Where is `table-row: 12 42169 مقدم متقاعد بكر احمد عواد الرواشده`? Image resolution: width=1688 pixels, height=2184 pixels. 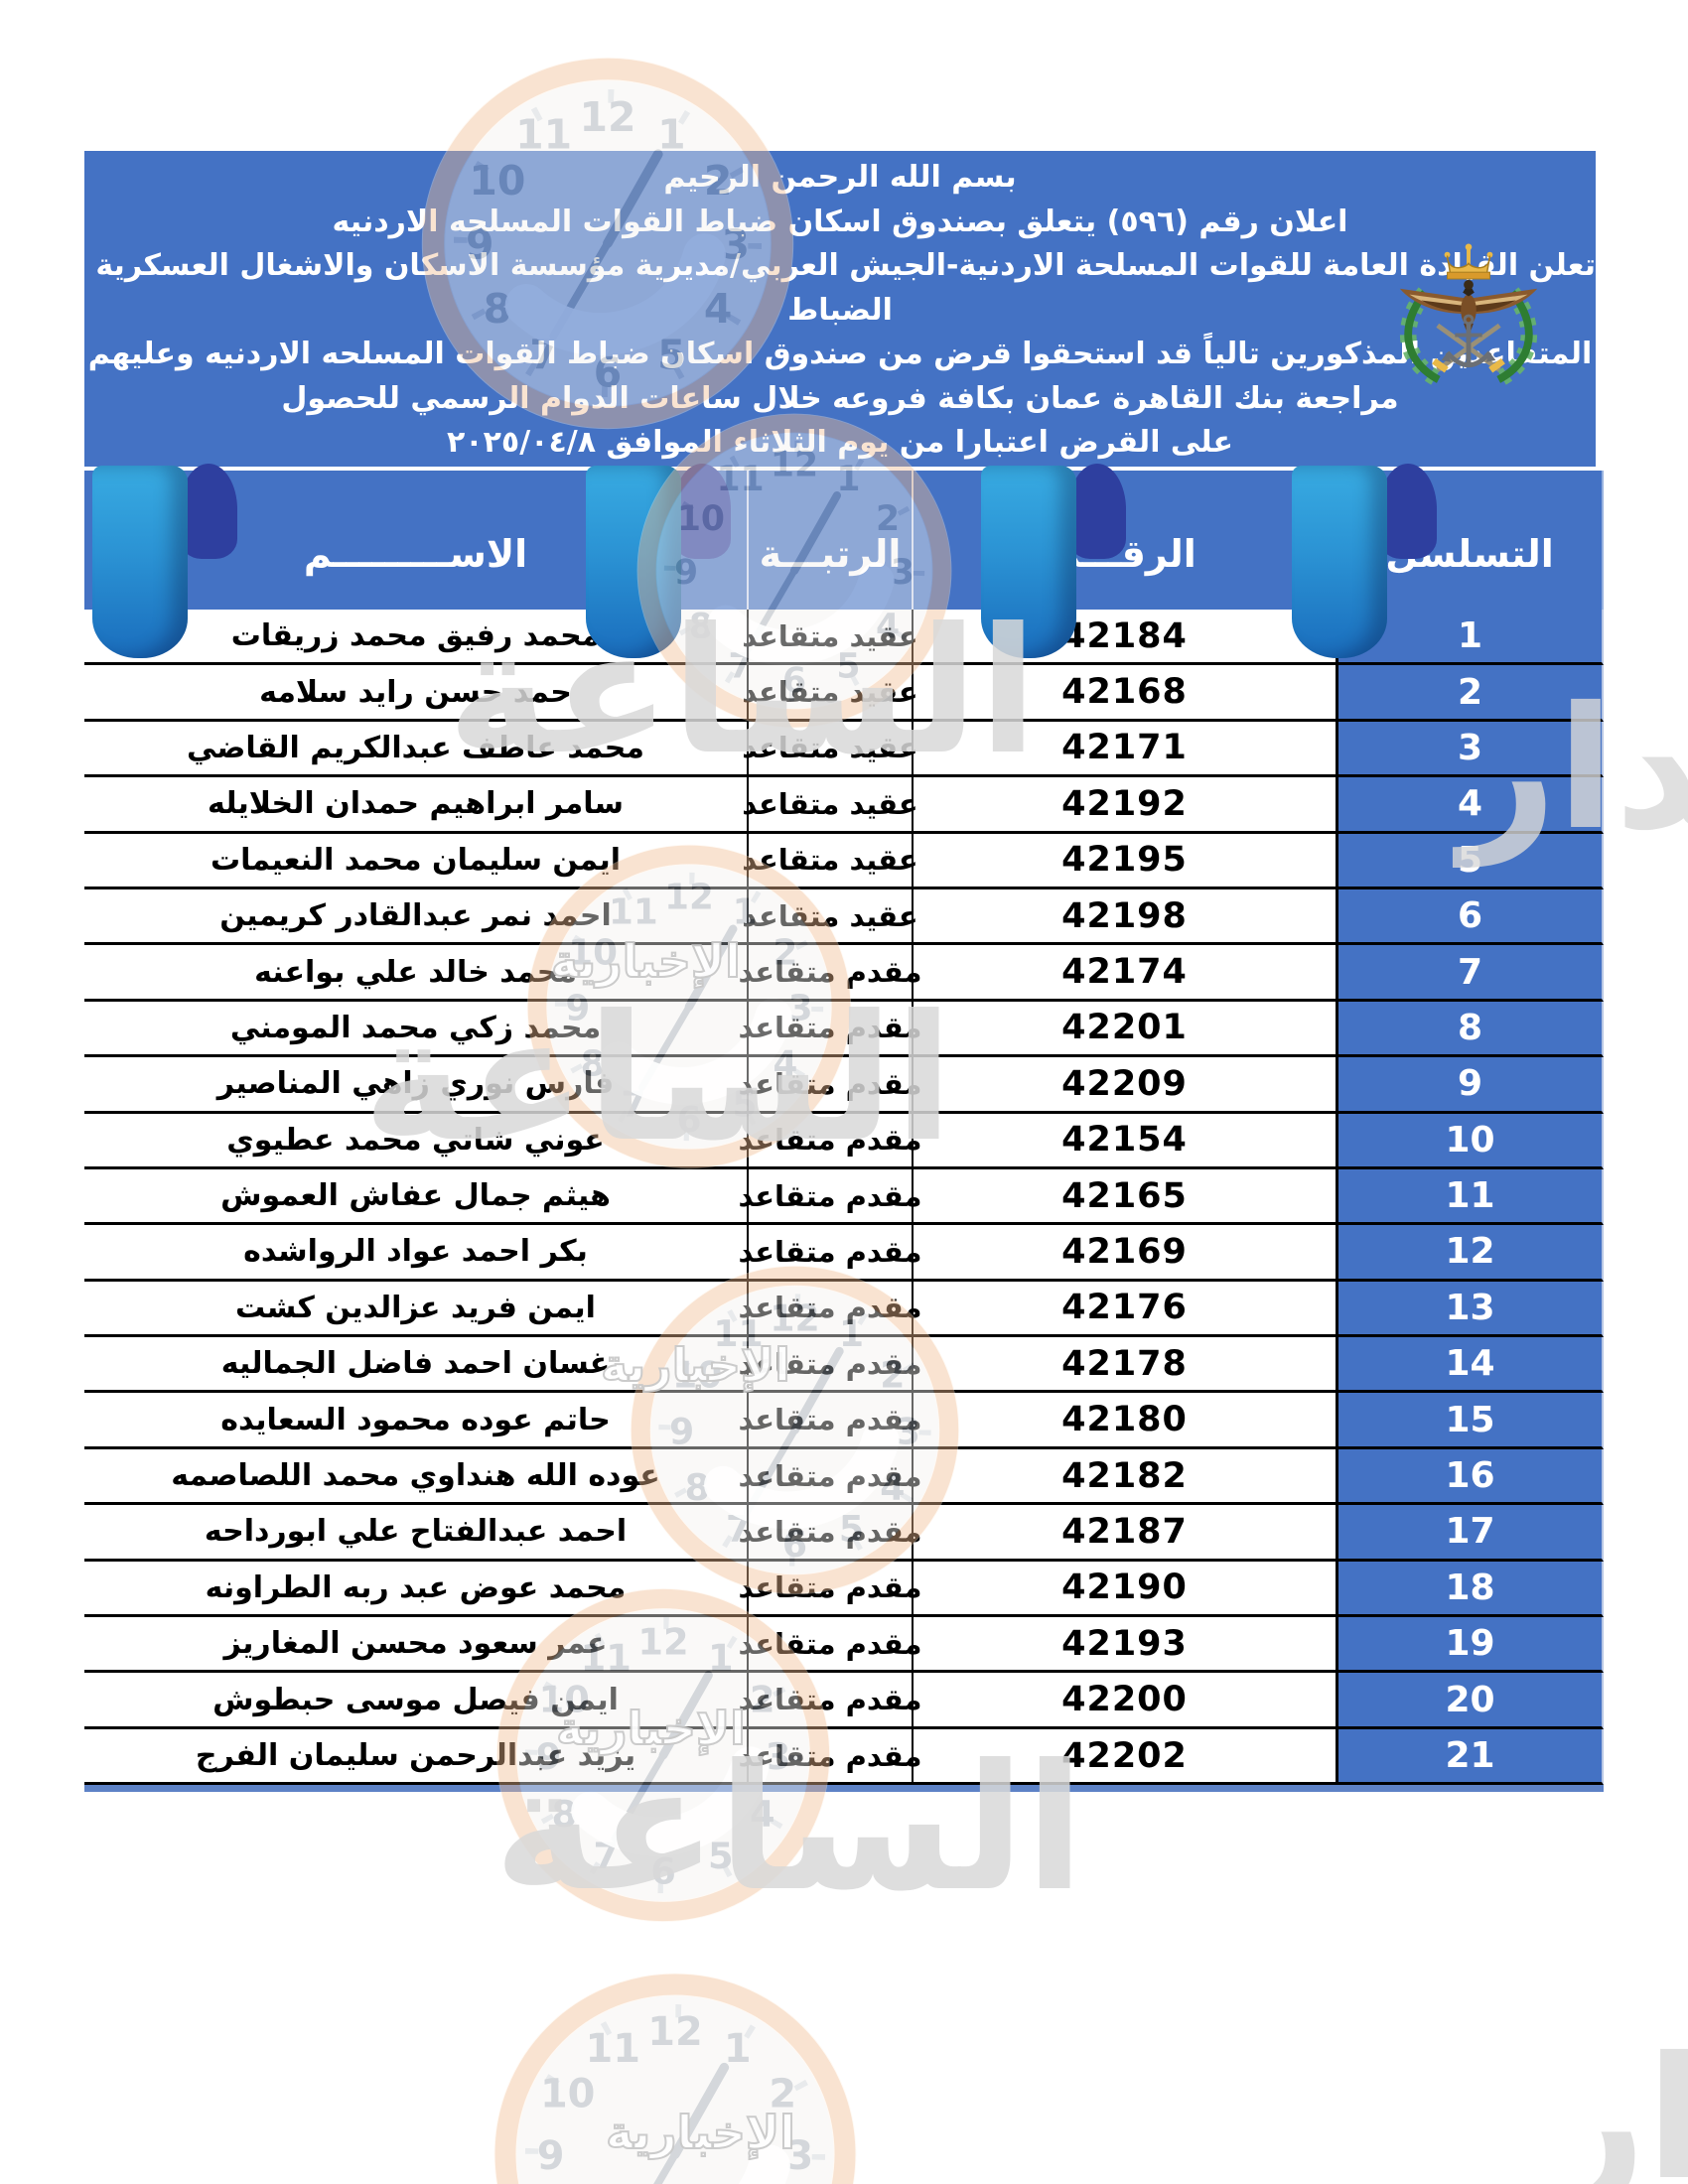 table-row: 12 42169 مقدم متقاعد بكر احمد عواد الرواشده is located at coordinates (844, 1253).